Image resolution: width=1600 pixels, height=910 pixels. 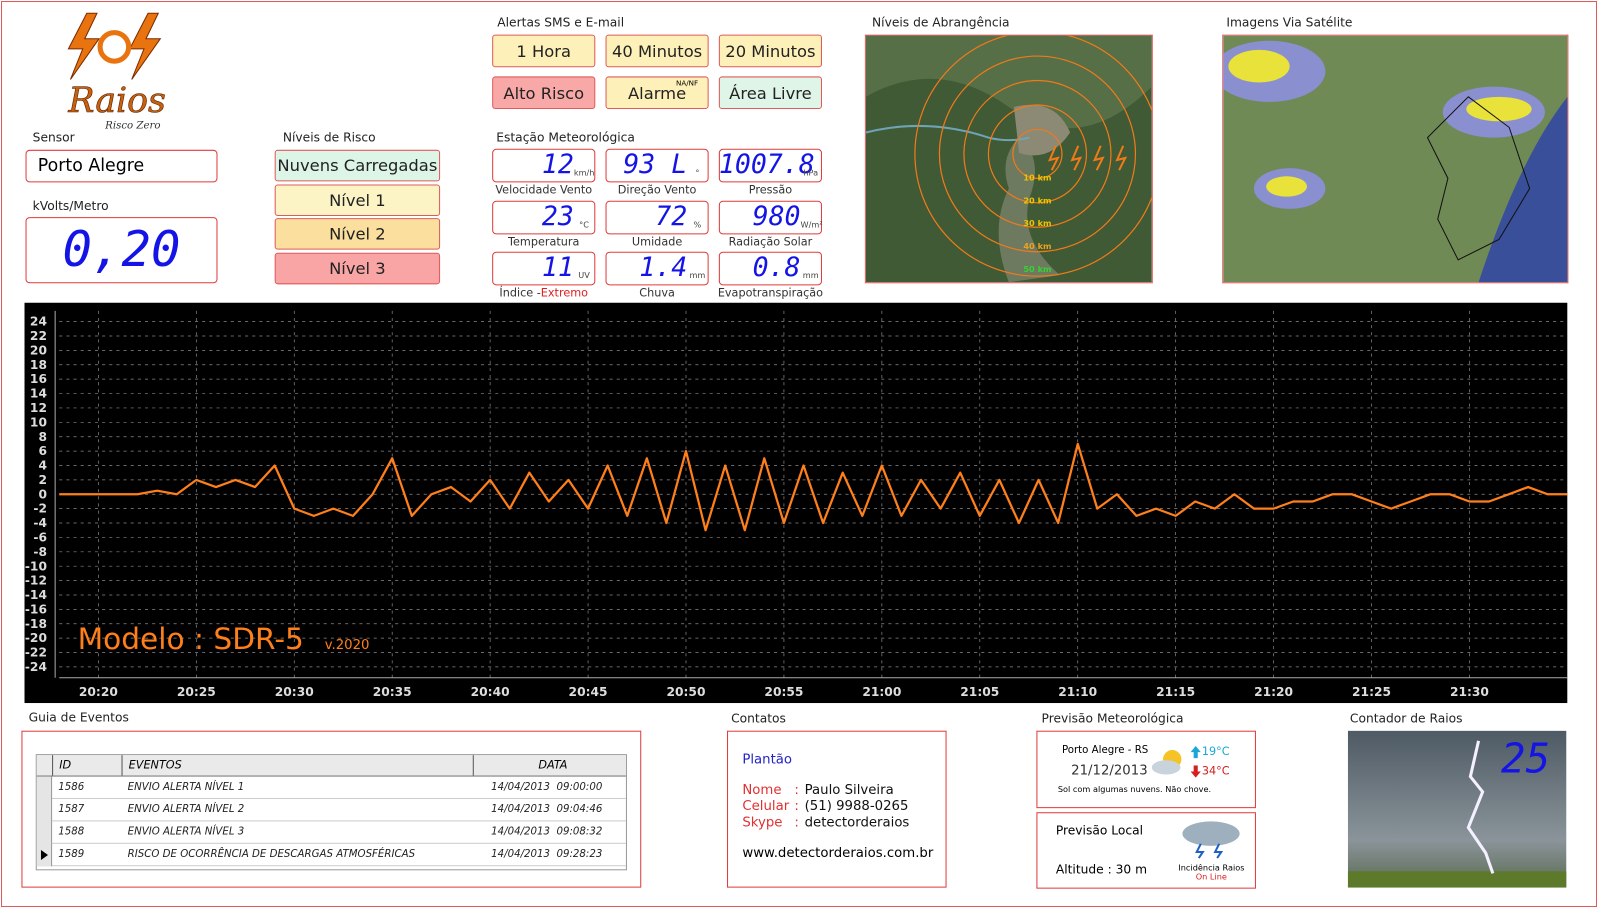 What do you see at coordinates (40, 523) in the screenshot?
I see `y-tick-label: -4` at bounding box center [40, 523].